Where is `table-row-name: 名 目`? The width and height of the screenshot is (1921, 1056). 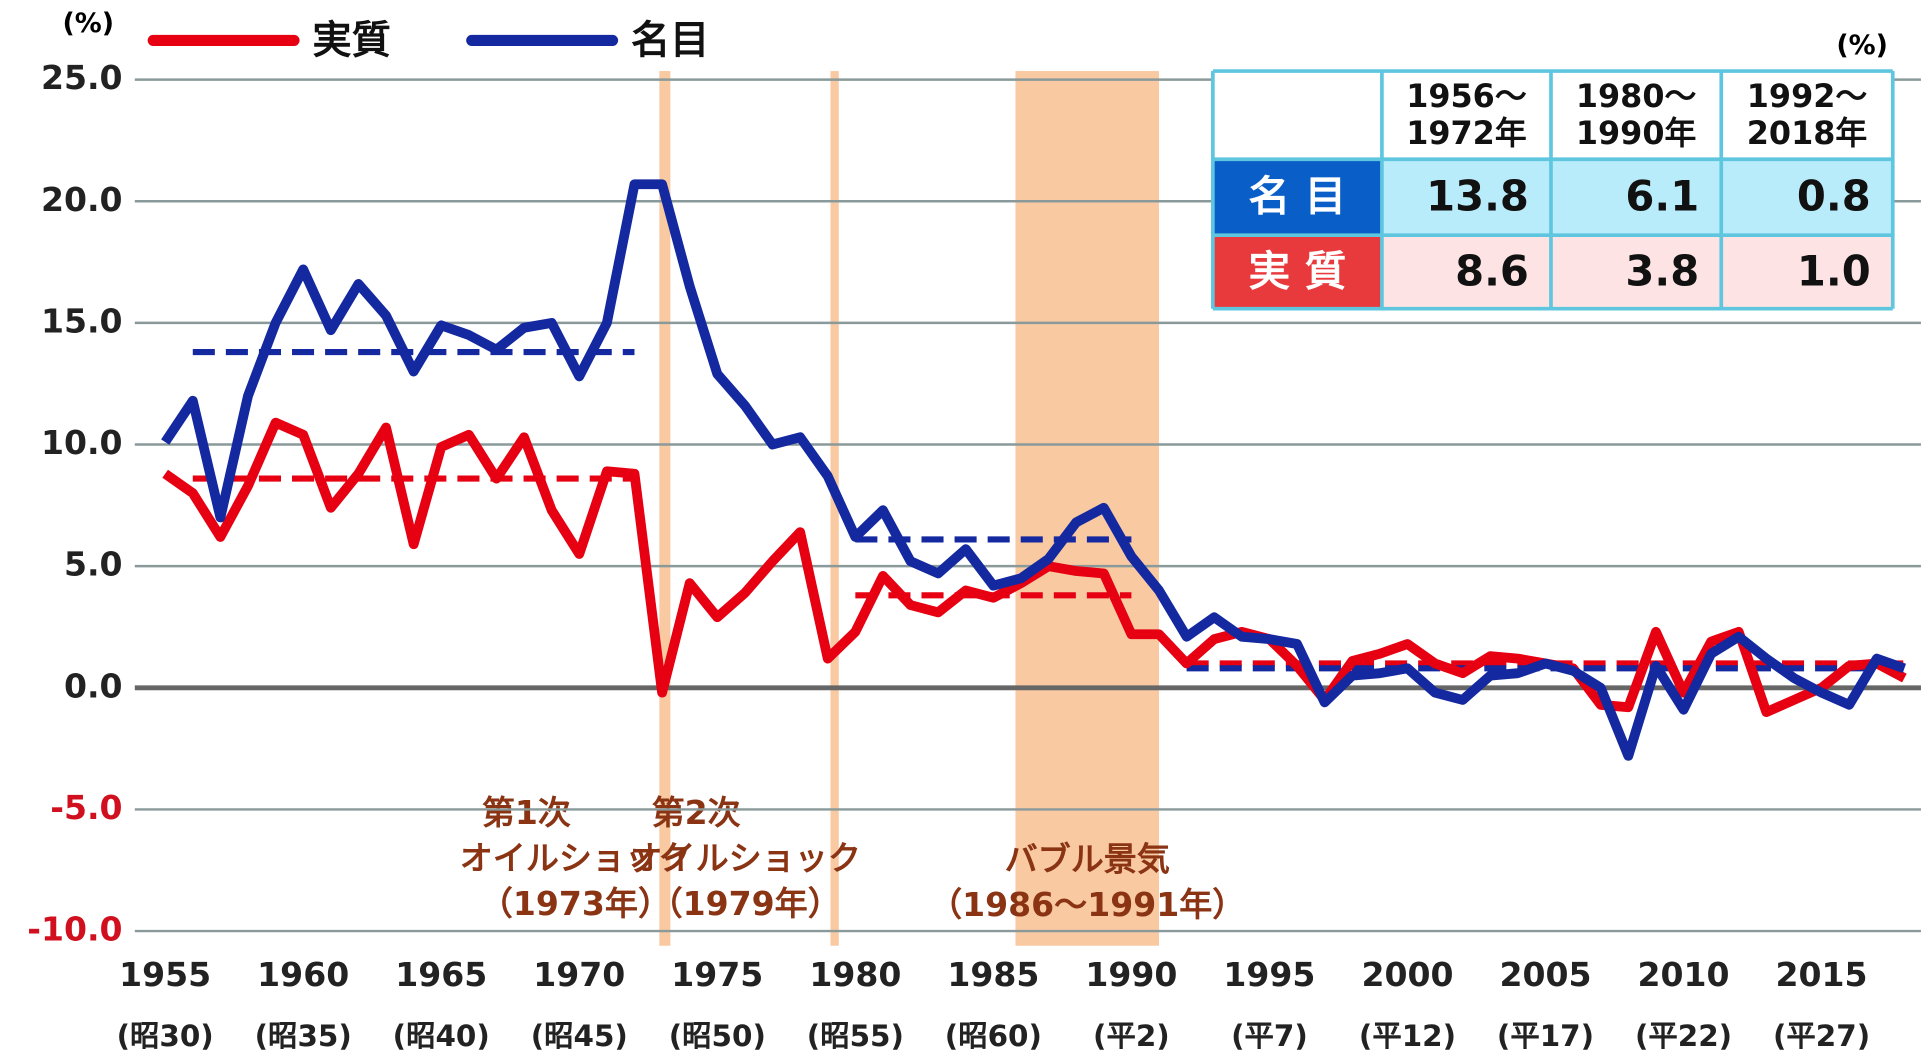 table-row-name: 名 目 is located at coordinates (1298, 196).